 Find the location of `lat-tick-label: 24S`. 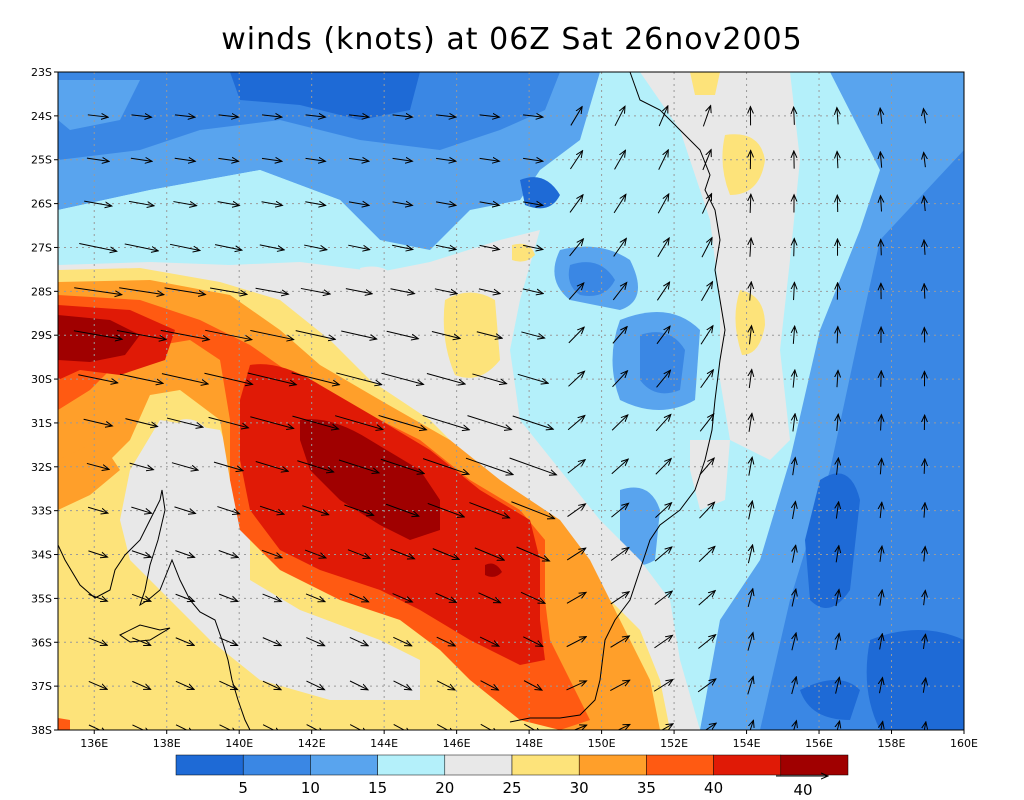

lat-tick-label: 24S is located at coordinates (41, 116).